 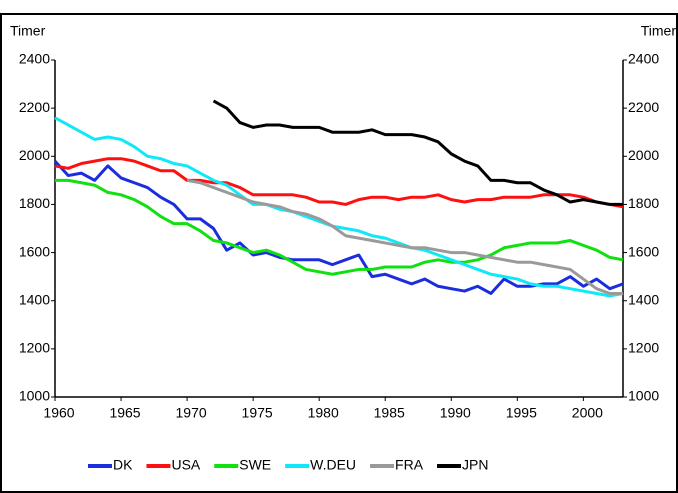 I want to click on y2-tick-label: 1200, so click(x=643, y=348).